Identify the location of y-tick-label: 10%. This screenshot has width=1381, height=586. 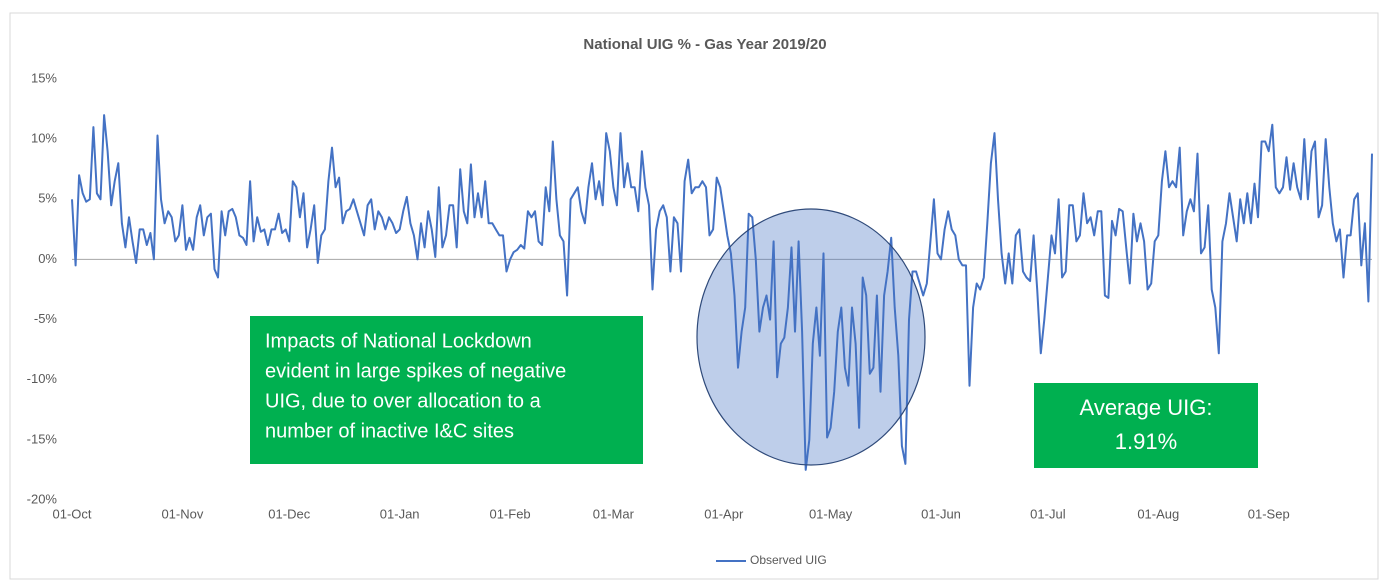
(44, 138).